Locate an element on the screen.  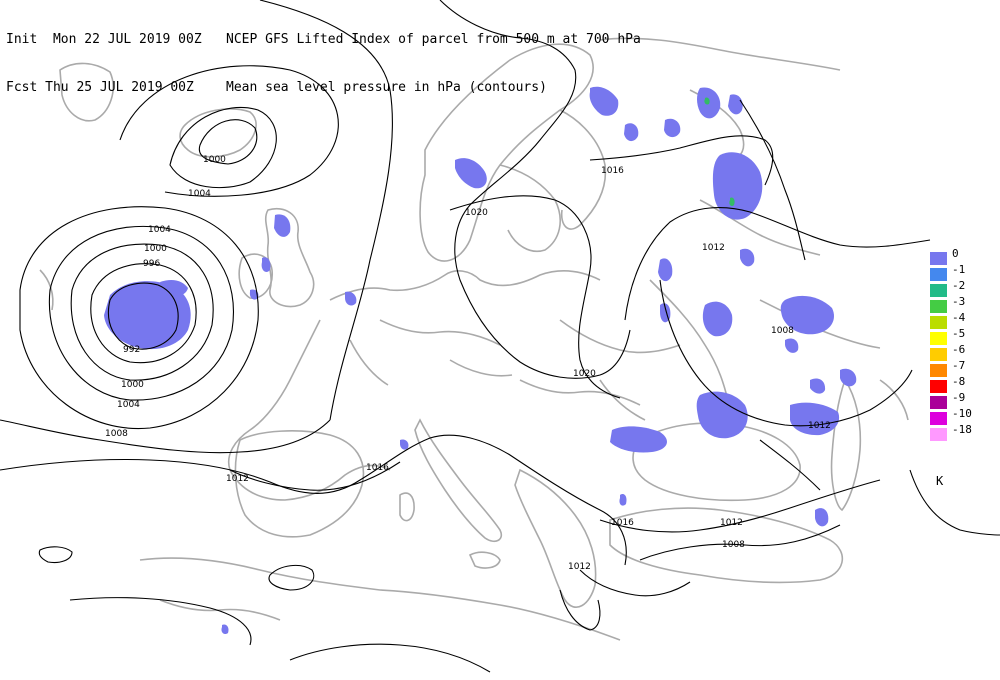
legend-label: -7 is located at coordinates (959, 365).